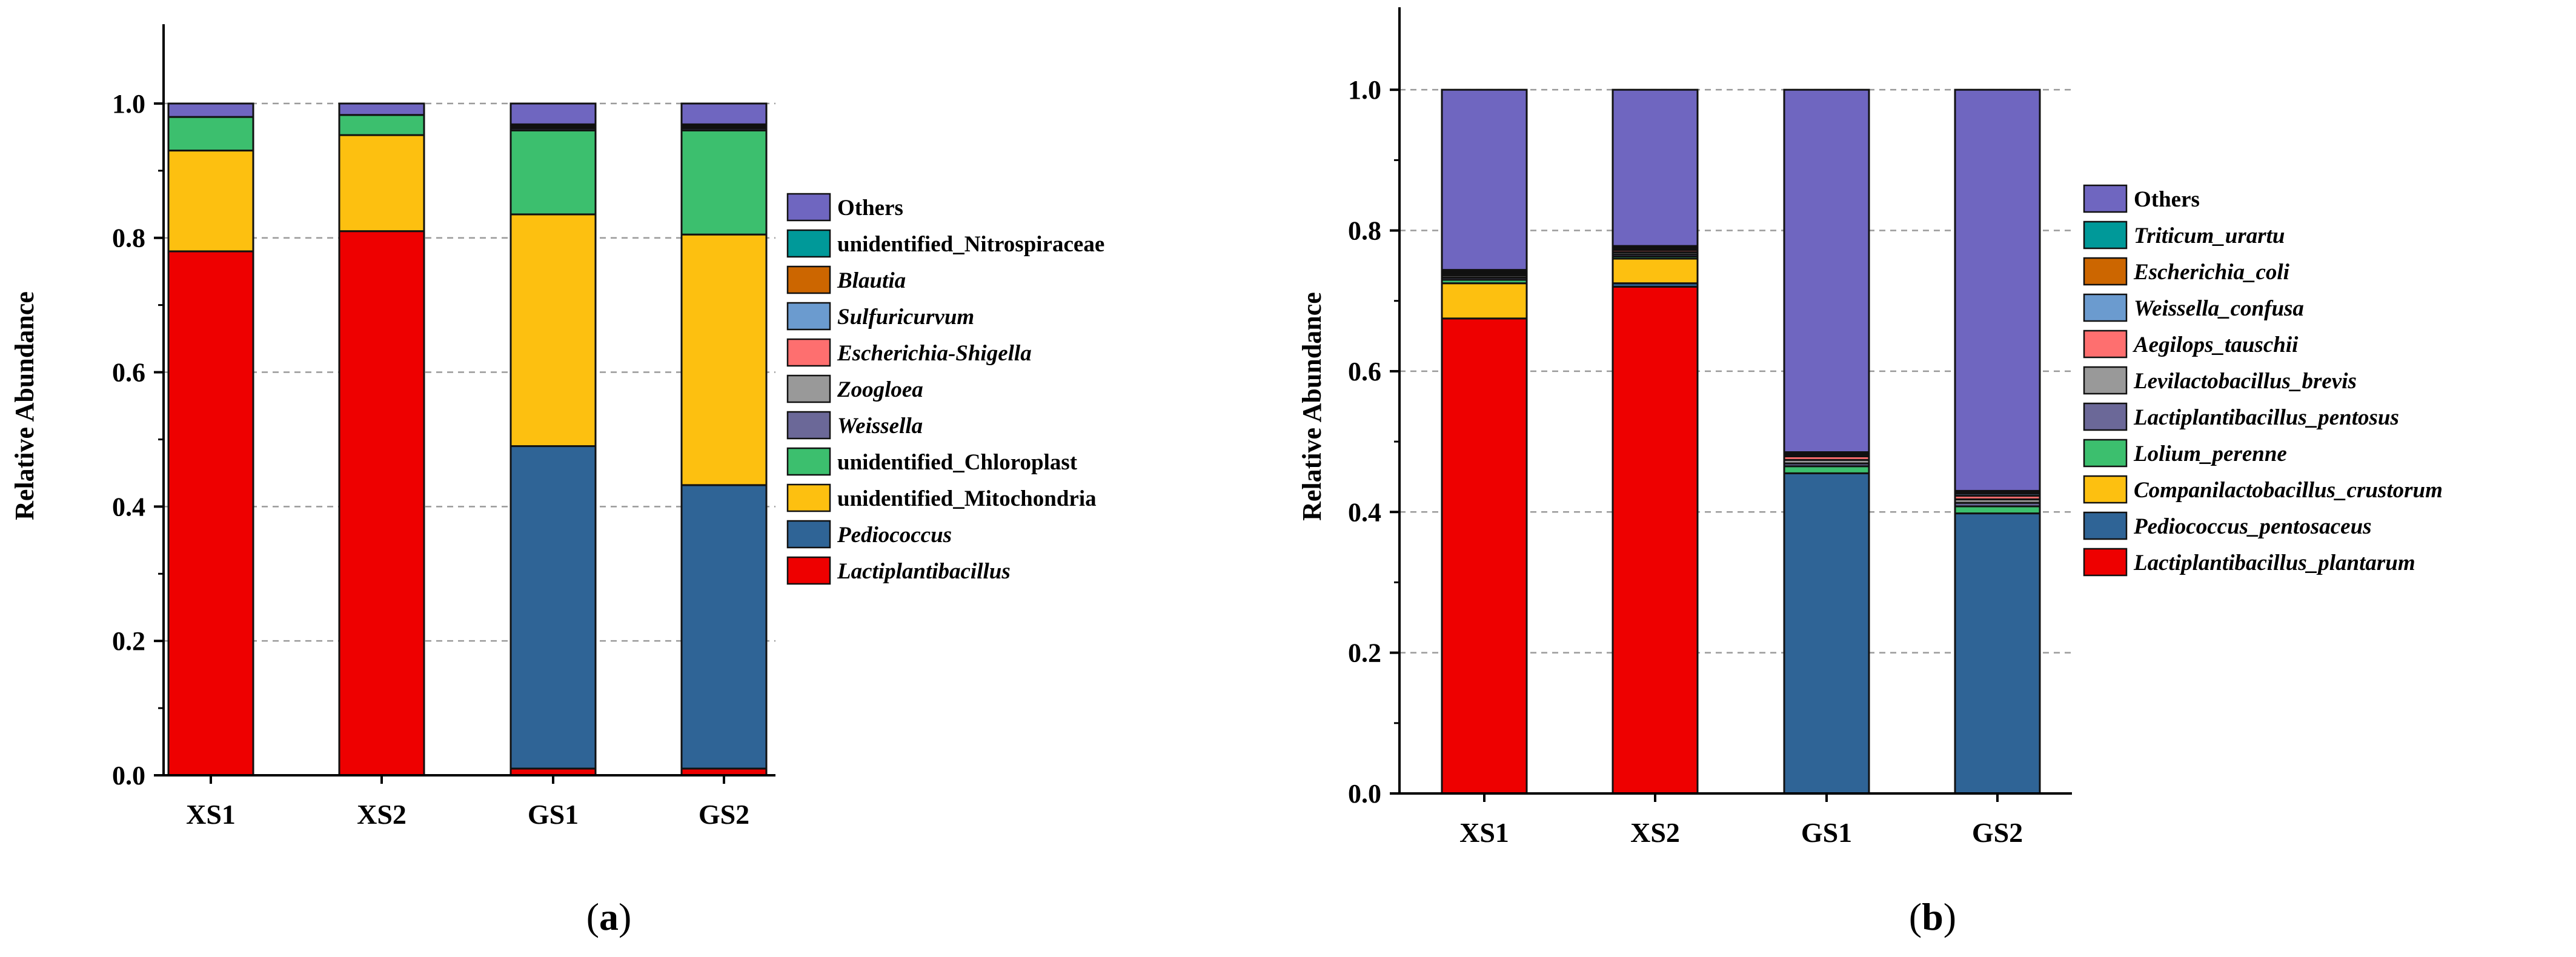 This screenshot has width=2576, height=957. What do you see at coordinates (924, 572) in the screenshot?
I see `legend-label: Lactiplantibacillus` at bounding box center [924, 572].